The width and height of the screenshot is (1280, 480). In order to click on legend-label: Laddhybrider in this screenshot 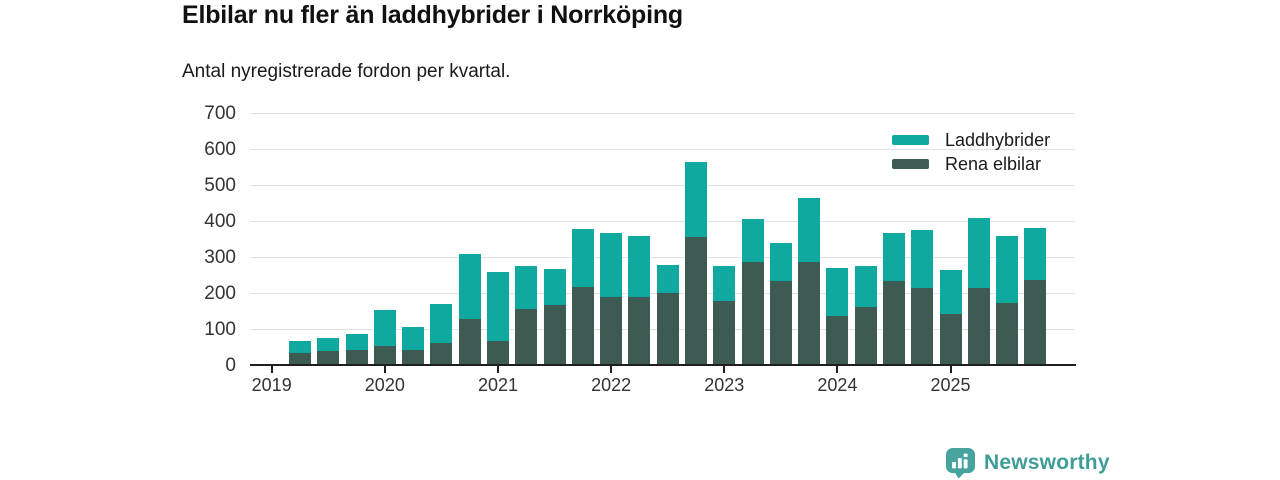, I will do `click(998, 139)`.